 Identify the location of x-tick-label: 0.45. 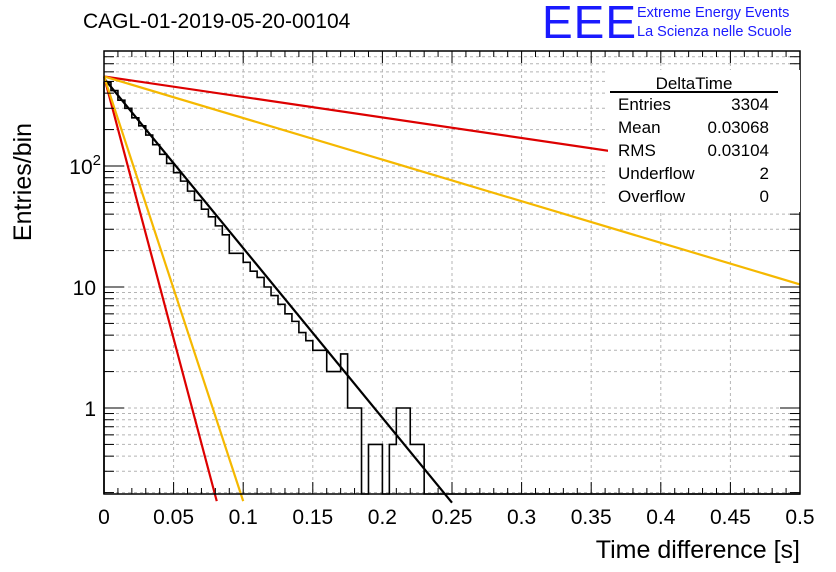
(730, 517).